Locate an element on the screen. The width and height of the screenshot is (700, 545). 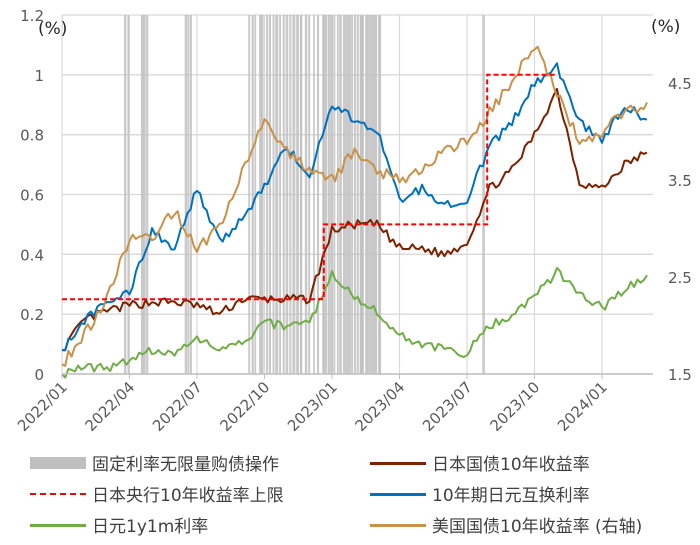
svg-text: 2022/07 is located at coordinates (177, 406).